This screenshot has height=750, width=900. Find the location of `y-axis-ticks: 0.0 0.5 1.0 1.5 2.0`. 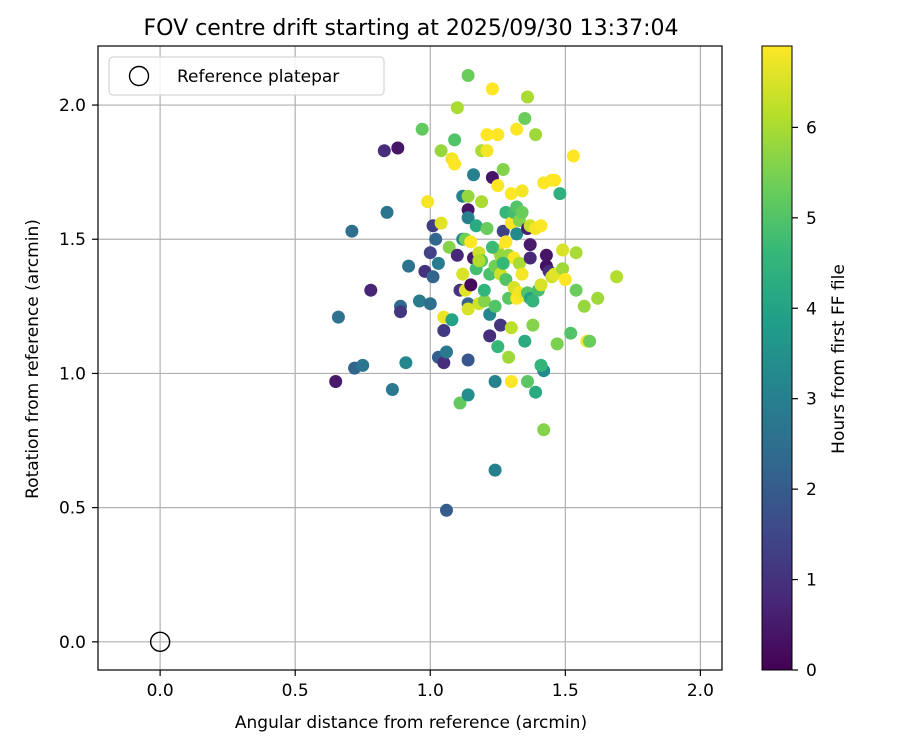

y-axis-ticks: 0.0 0.5 1.0 1.5 2.0 is located at coordinates (78, 374).